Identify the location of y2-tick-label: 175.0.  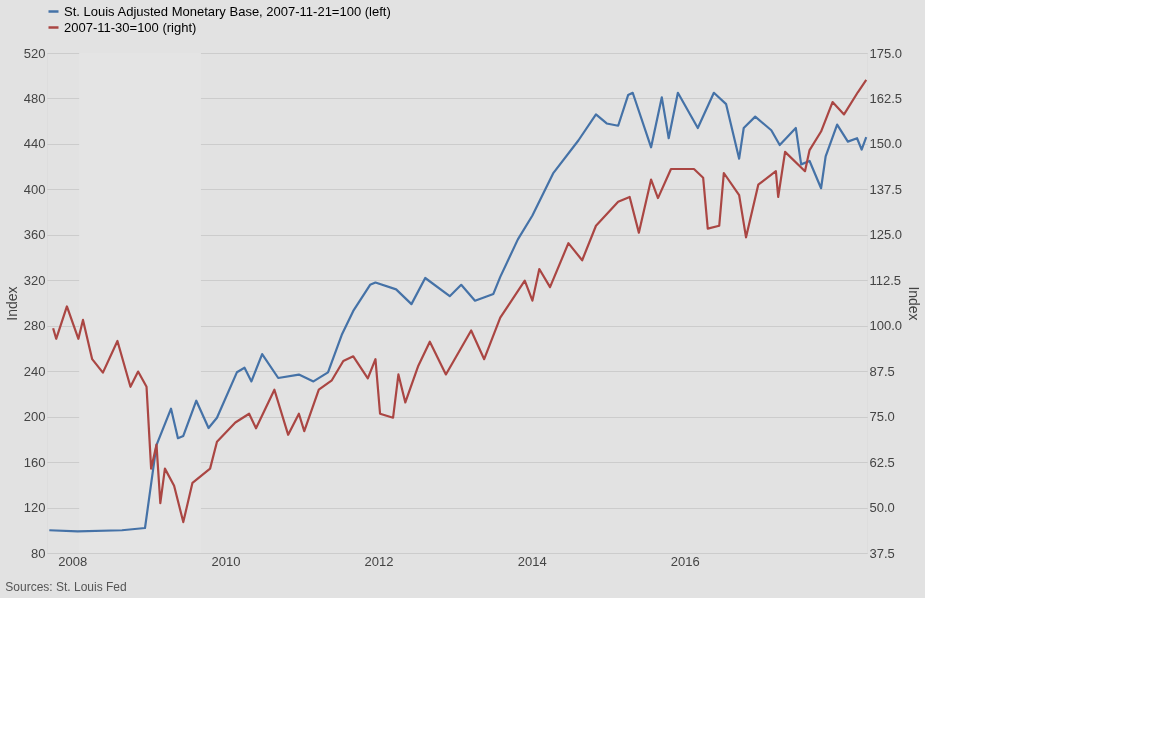
(886, 53).